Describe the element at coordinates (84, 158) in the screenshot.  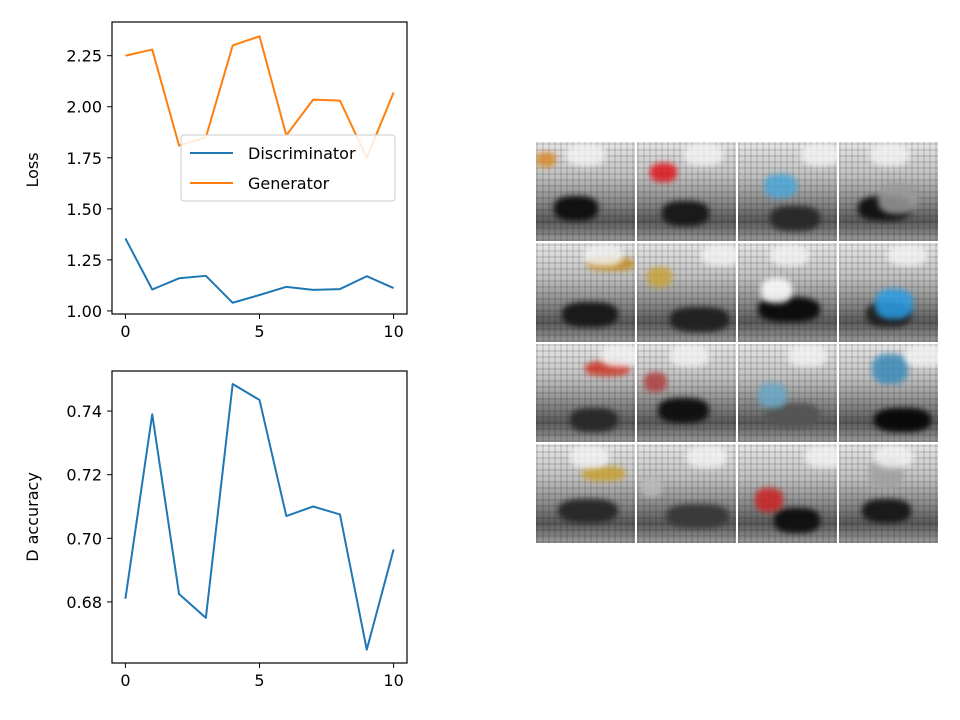
I see `loss-ytick-label: 1.75` at that location.